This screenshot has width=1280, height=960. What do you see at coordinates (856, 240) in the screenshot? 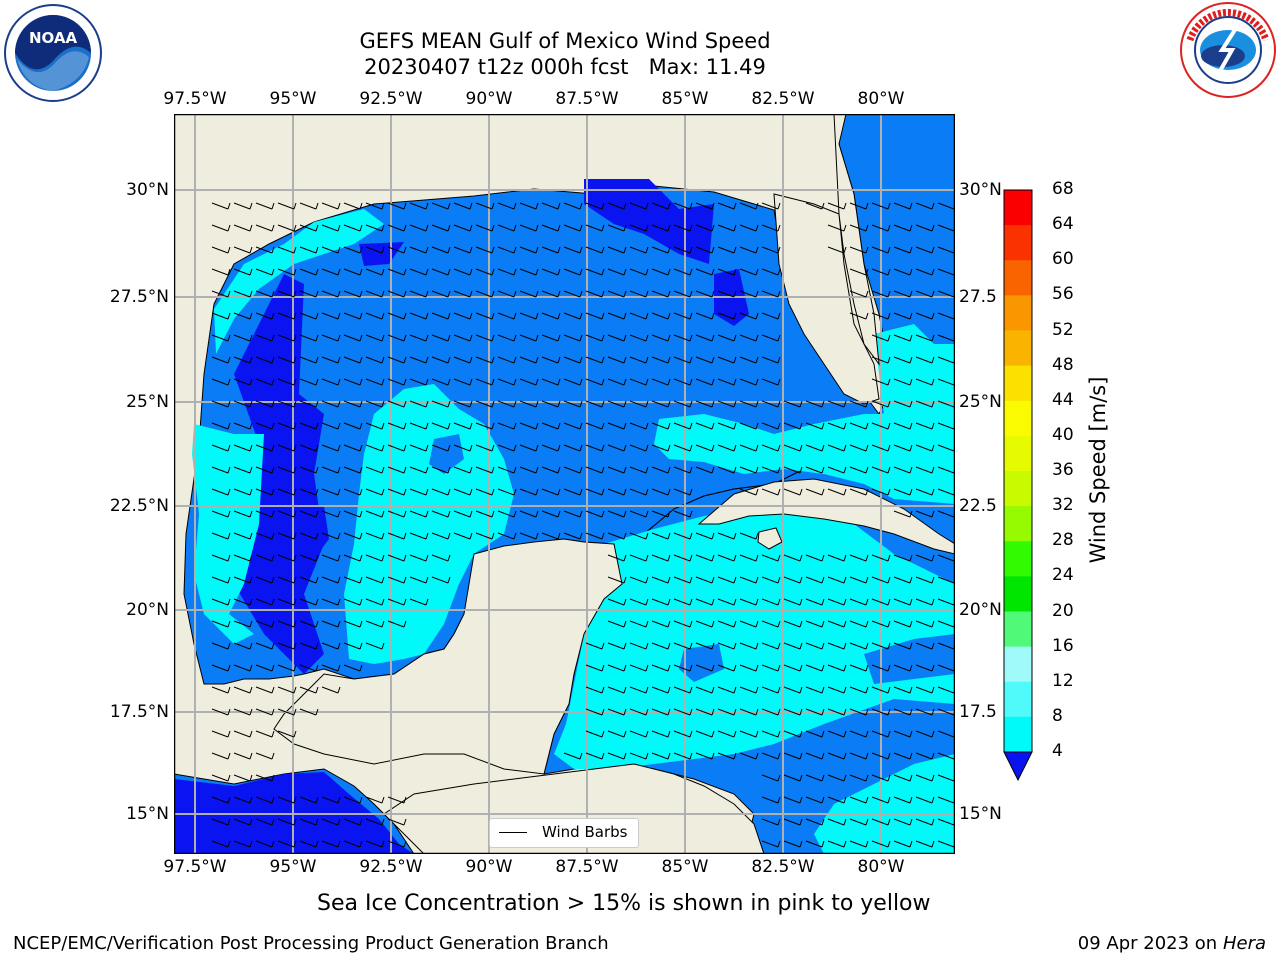
I see `florida-north` at bounding box center [856, 240].